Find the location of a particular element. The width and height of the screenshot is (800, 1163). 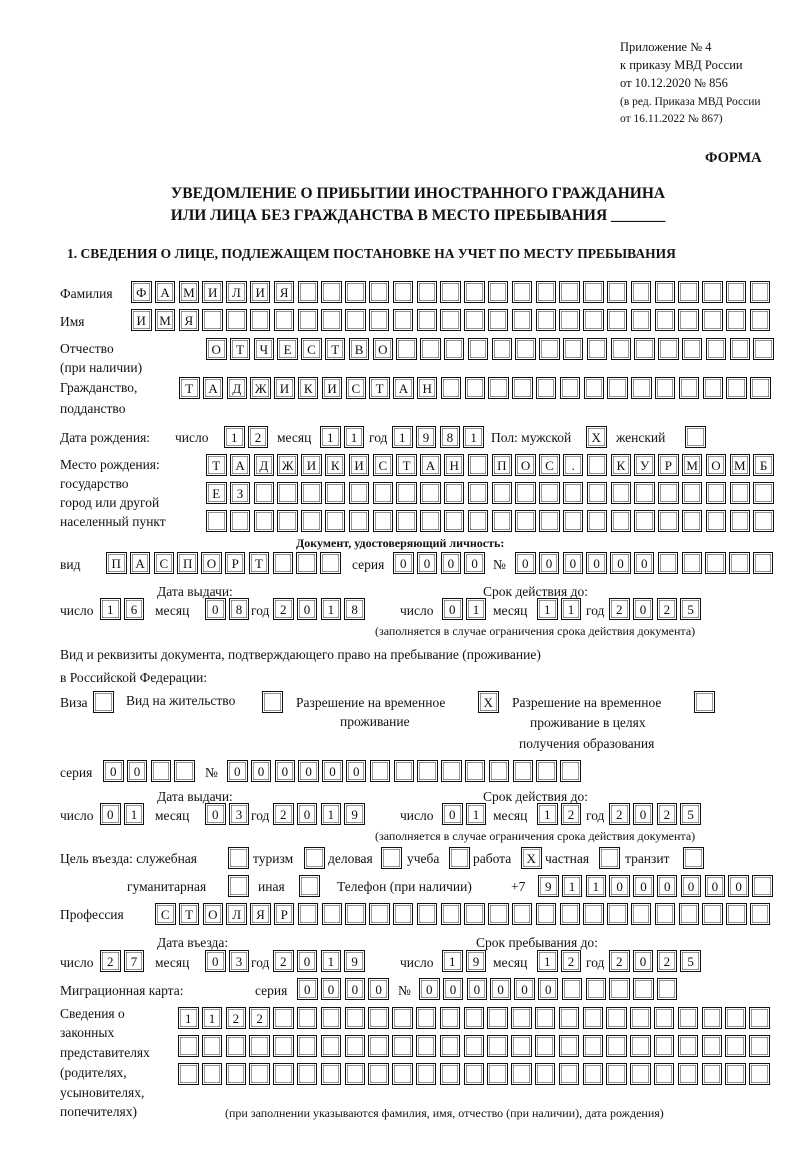

char-cell: М is located at coordinates (740, 465).